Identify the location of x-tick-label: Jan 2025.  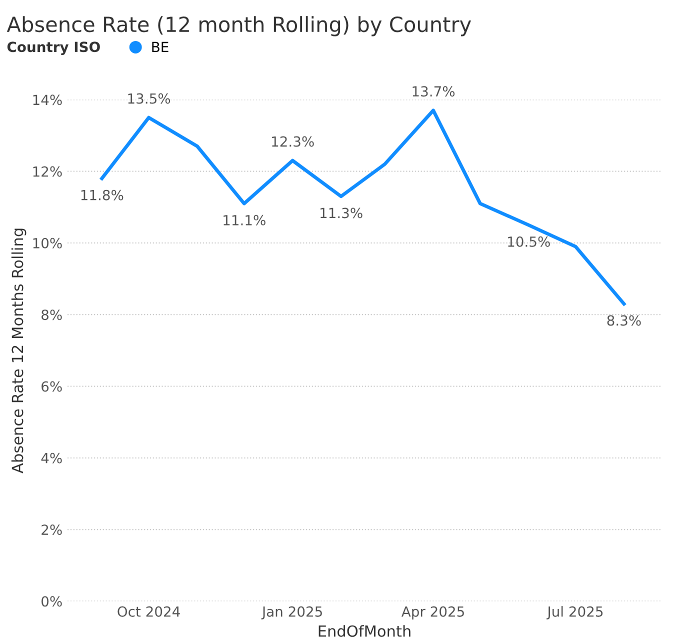
(291, 613).